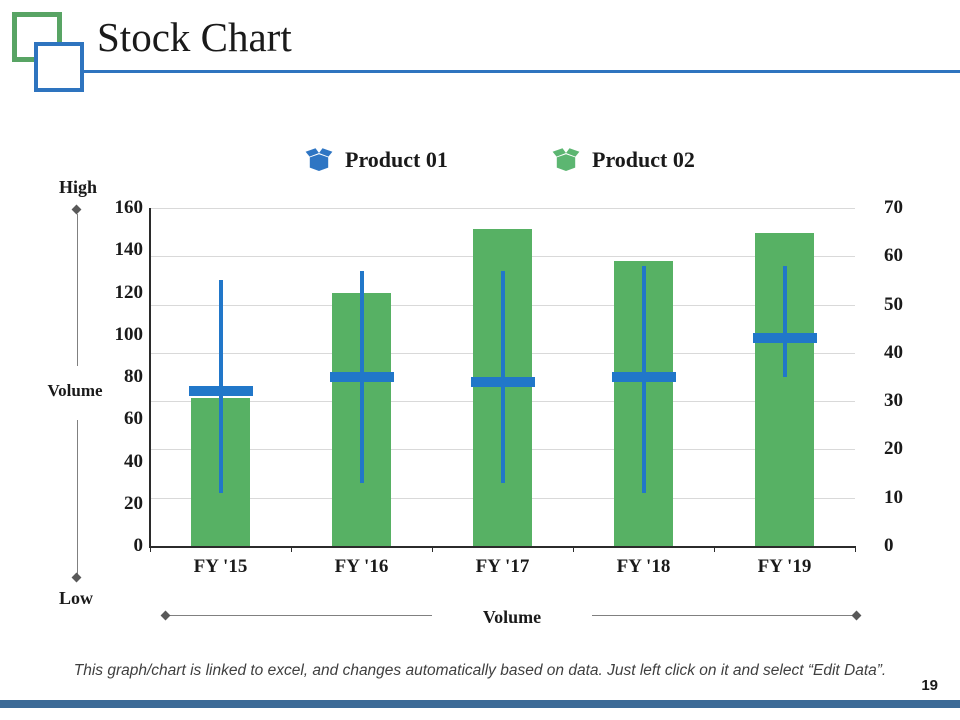 The height and width of the screenshot is (720, 960). I want to click on x-axis-category-label: FY '15, so click(220, 566).